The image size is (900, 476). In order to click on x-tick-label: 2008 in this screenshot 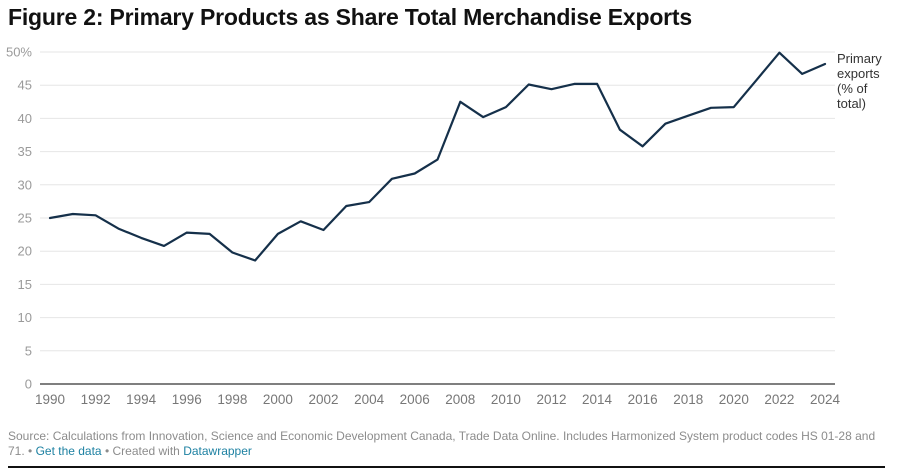, I will do `click(460, 399)`.